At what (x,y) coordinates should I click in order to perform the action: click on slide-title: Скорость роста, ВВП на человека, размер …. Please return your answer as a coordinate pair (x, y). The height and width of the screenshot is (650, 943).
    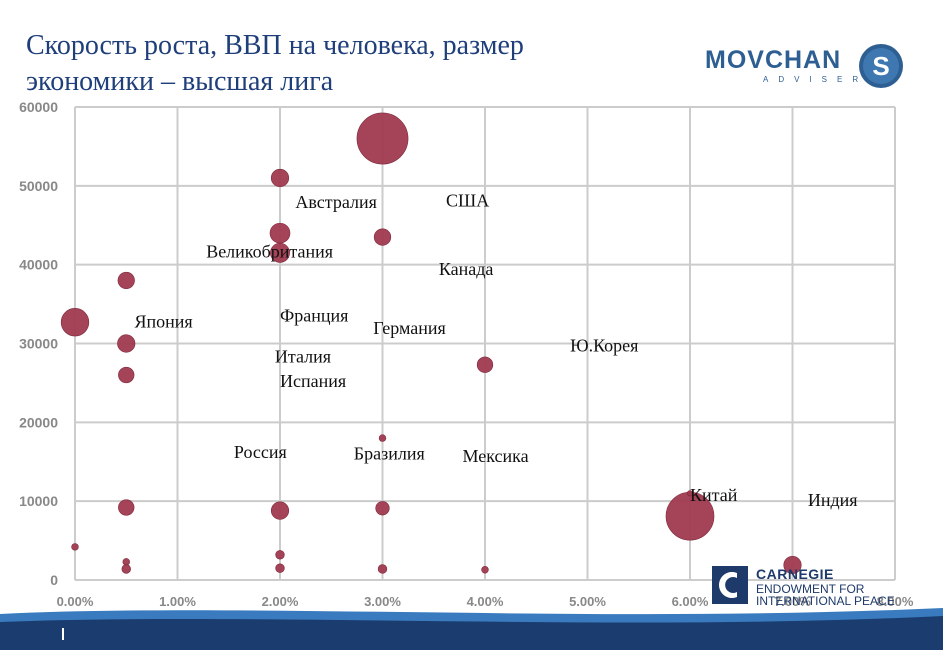
    Looking at the image, I should click on (346, 64).